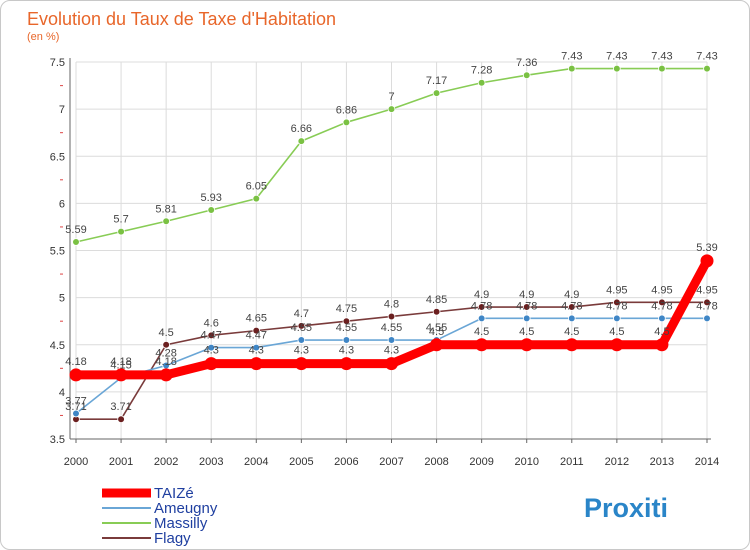  I want to click on data-label: 4.7, so click(301, 314).